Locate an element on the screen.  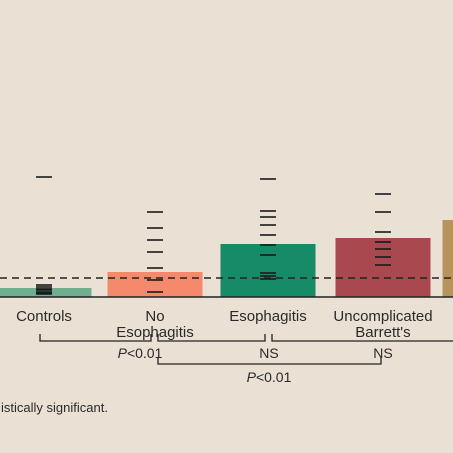
bracket-noesophagitis-vs-esophagitis is located at coordinates (211, 338).